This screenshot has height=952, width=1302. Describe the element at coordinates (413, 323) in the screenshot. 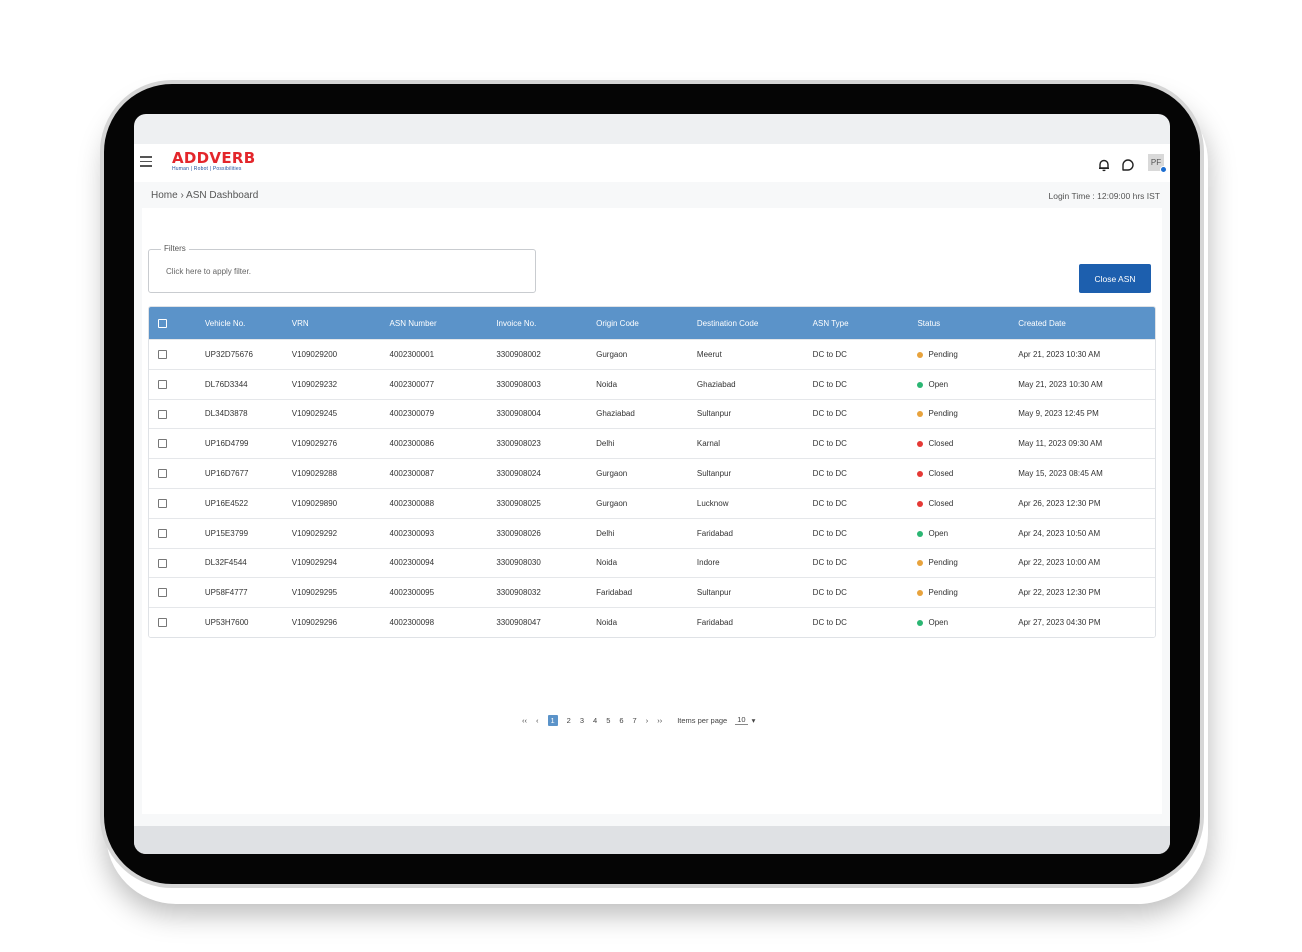

I see `column-header: ASN Number` at that location.